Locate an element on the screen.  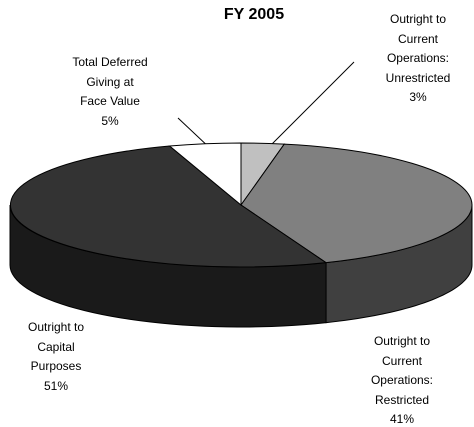
slice-percent: 3% is located at coordinates (418, 97).